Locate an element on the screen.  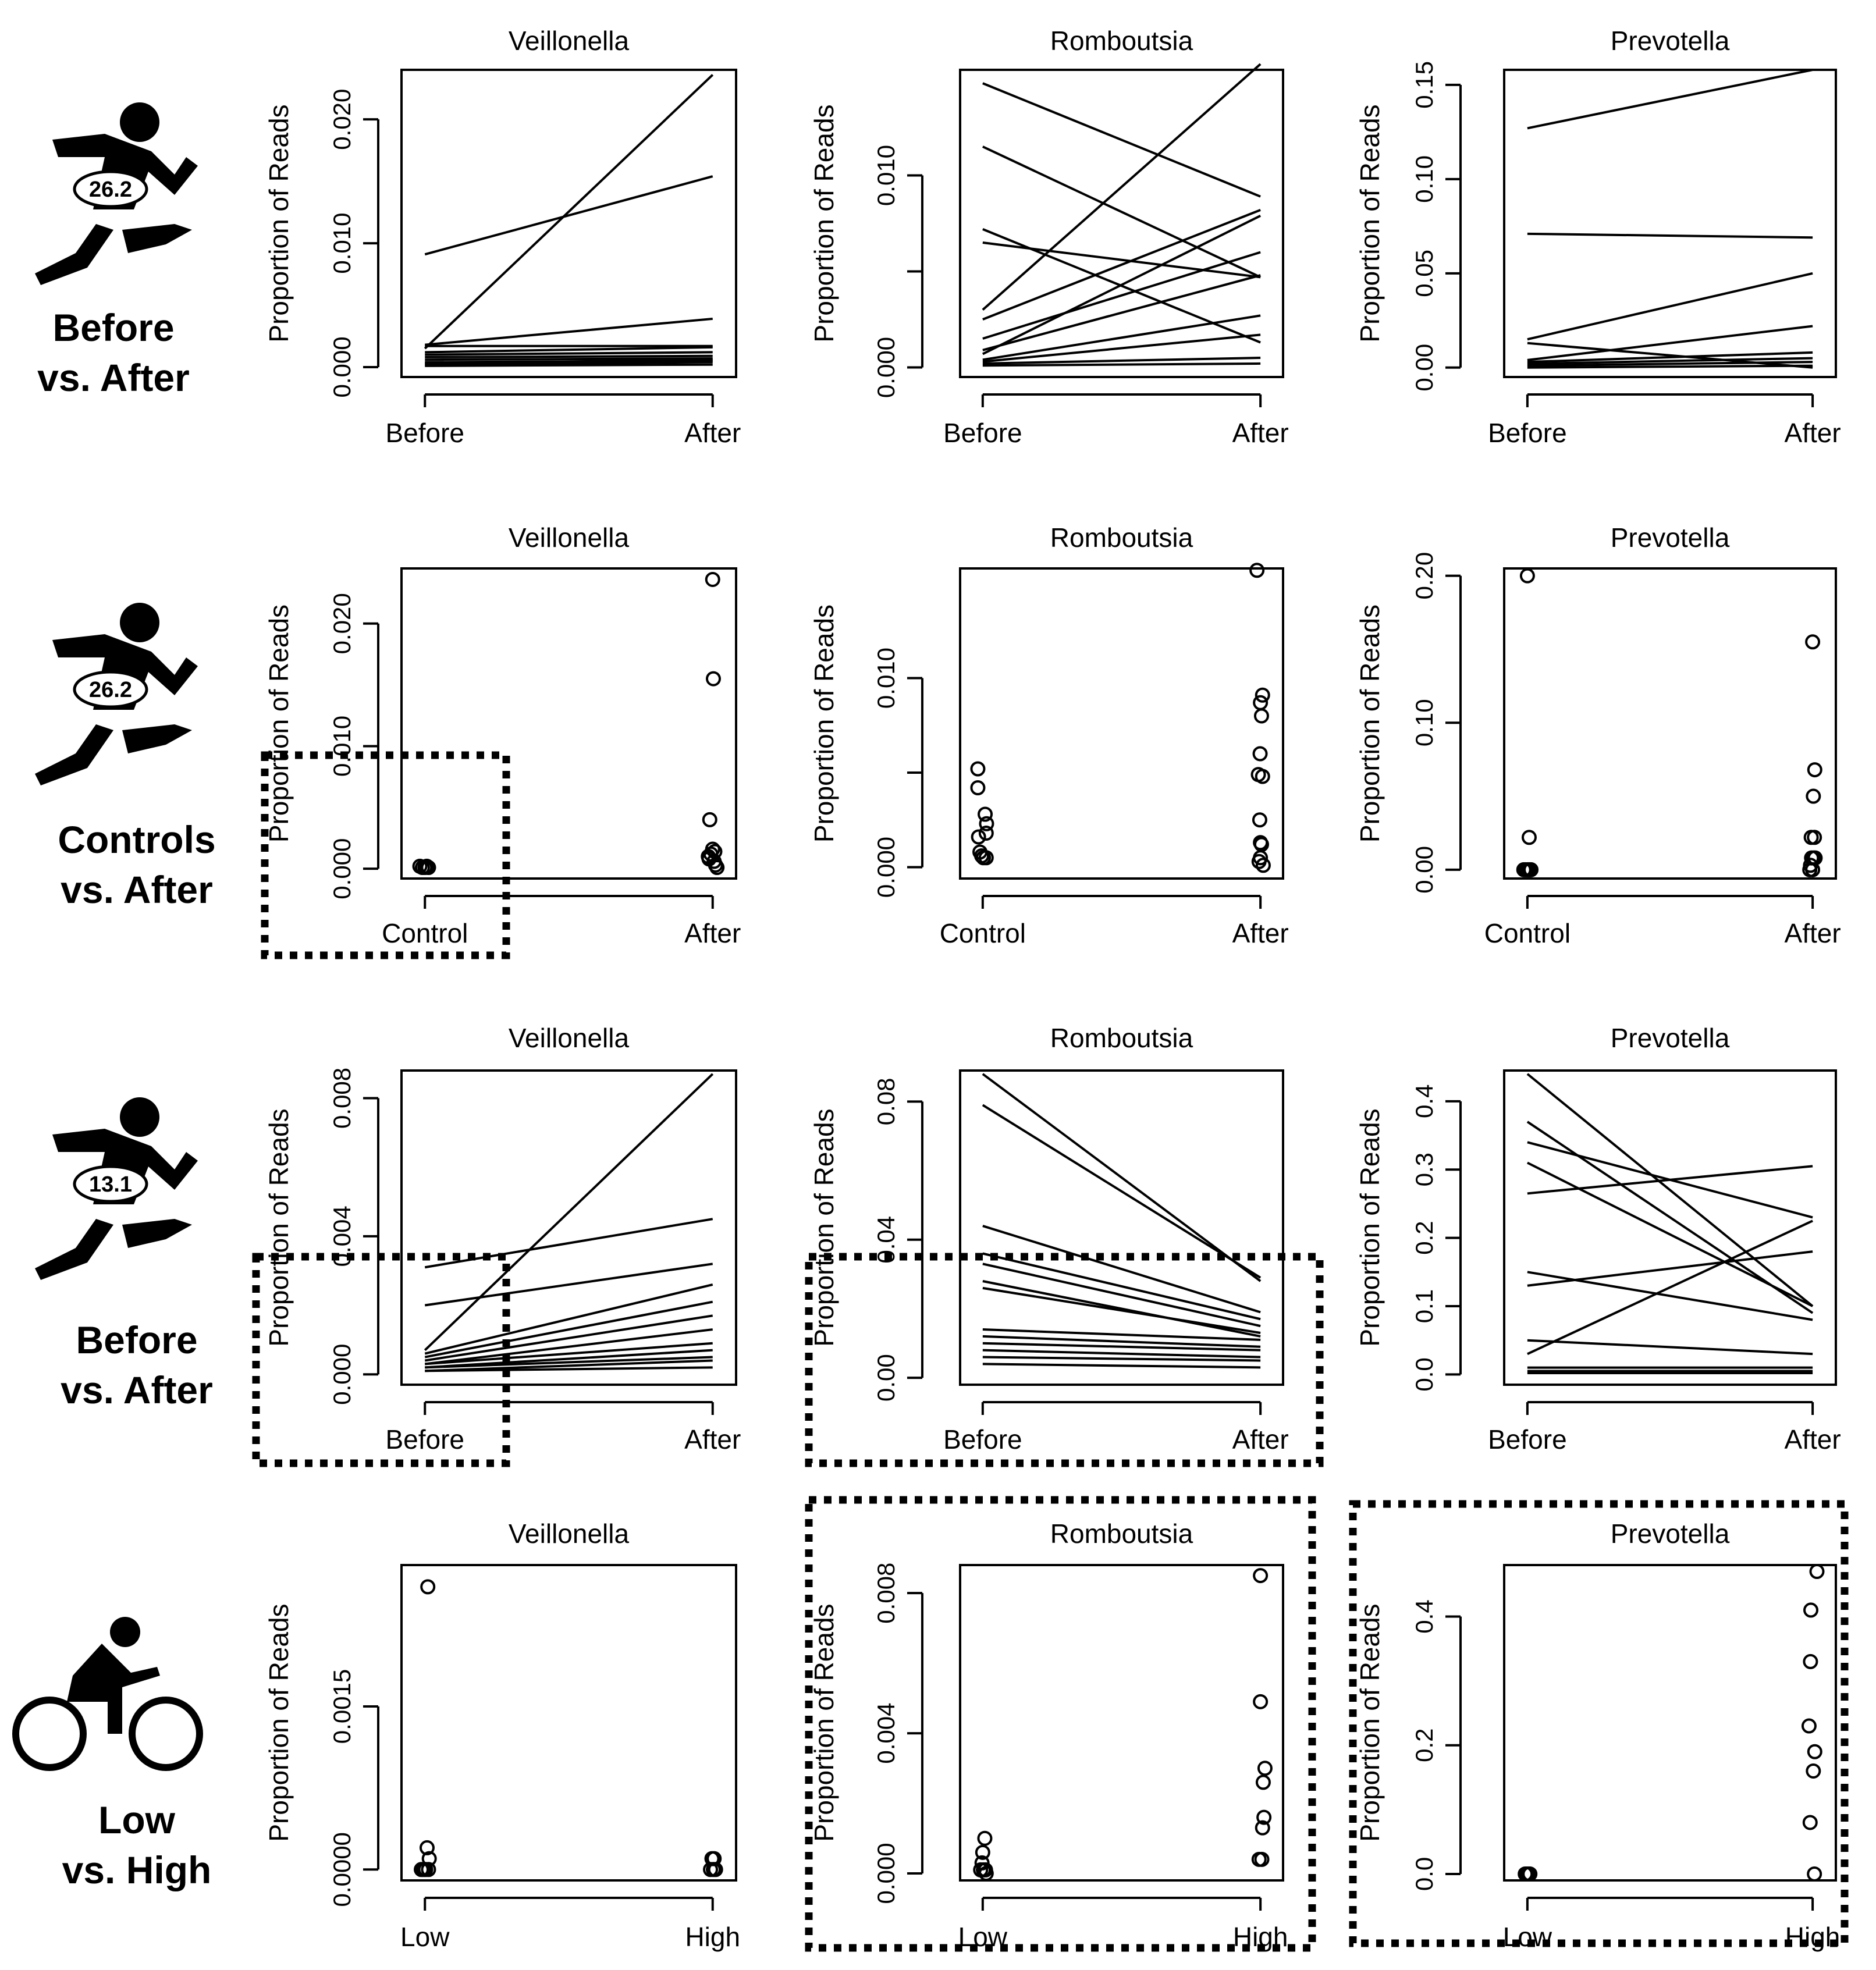
y-tick-label: 0.05 is located at coordinates (1424, 273).